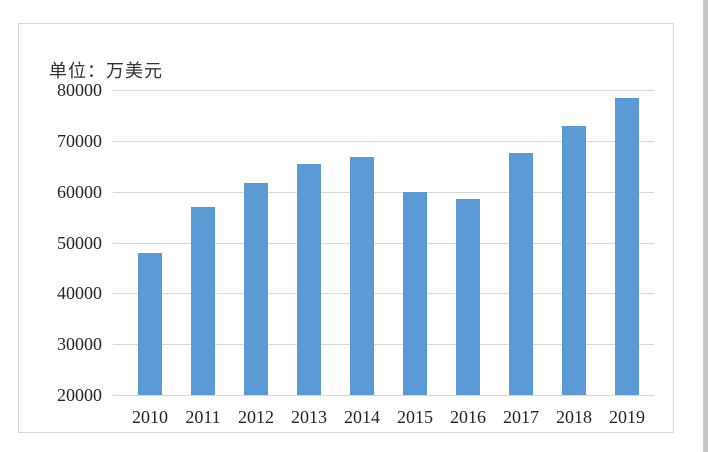 This screenshot has width=708, height=452. Describe the element at coordinates (150, 417) in the screenshot. I see `x-axis-tick-label-2010: 2010` at that location.